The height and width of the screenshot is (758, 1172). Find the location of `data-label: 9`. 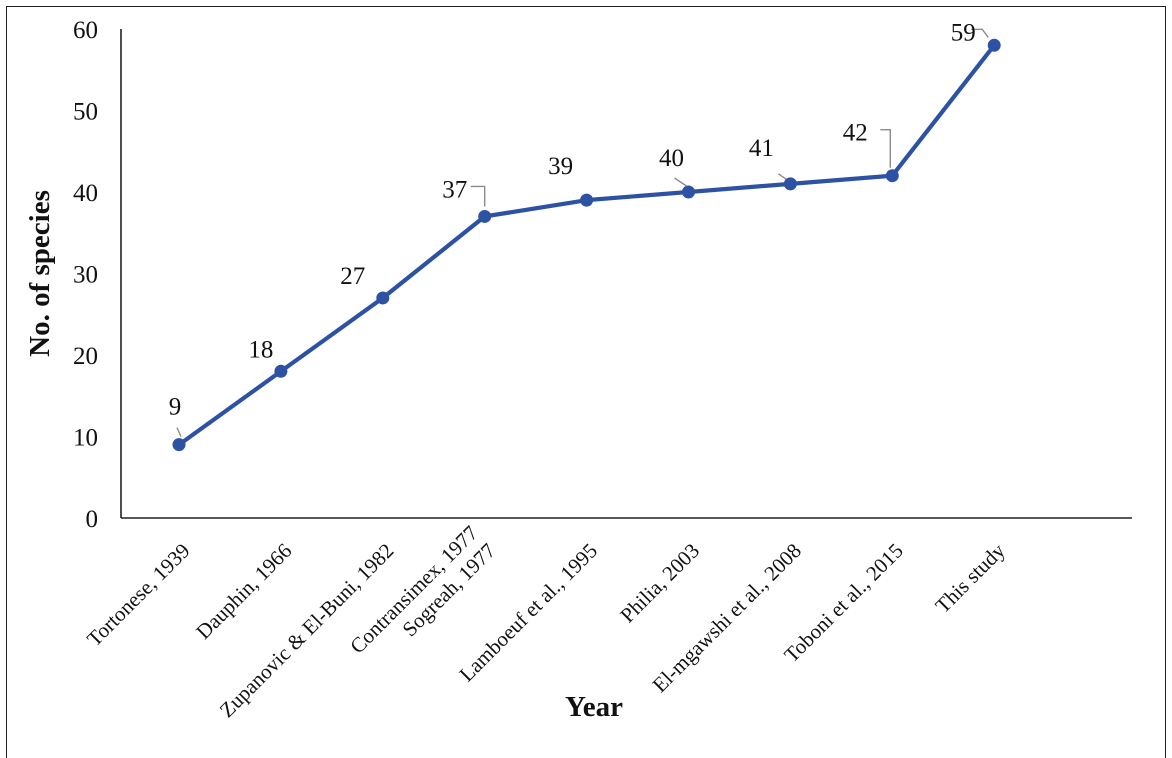

data-label: 9 is located at coordinates (175, 407).